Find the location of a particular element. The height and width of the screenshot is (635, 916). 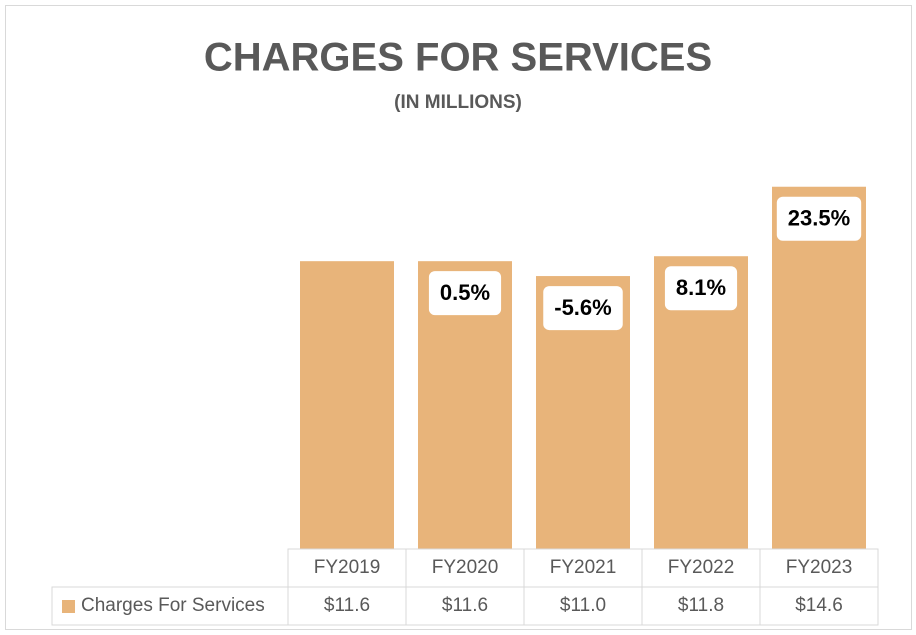

x-tick-label: FY2019 is located at coordinates (347, 567).